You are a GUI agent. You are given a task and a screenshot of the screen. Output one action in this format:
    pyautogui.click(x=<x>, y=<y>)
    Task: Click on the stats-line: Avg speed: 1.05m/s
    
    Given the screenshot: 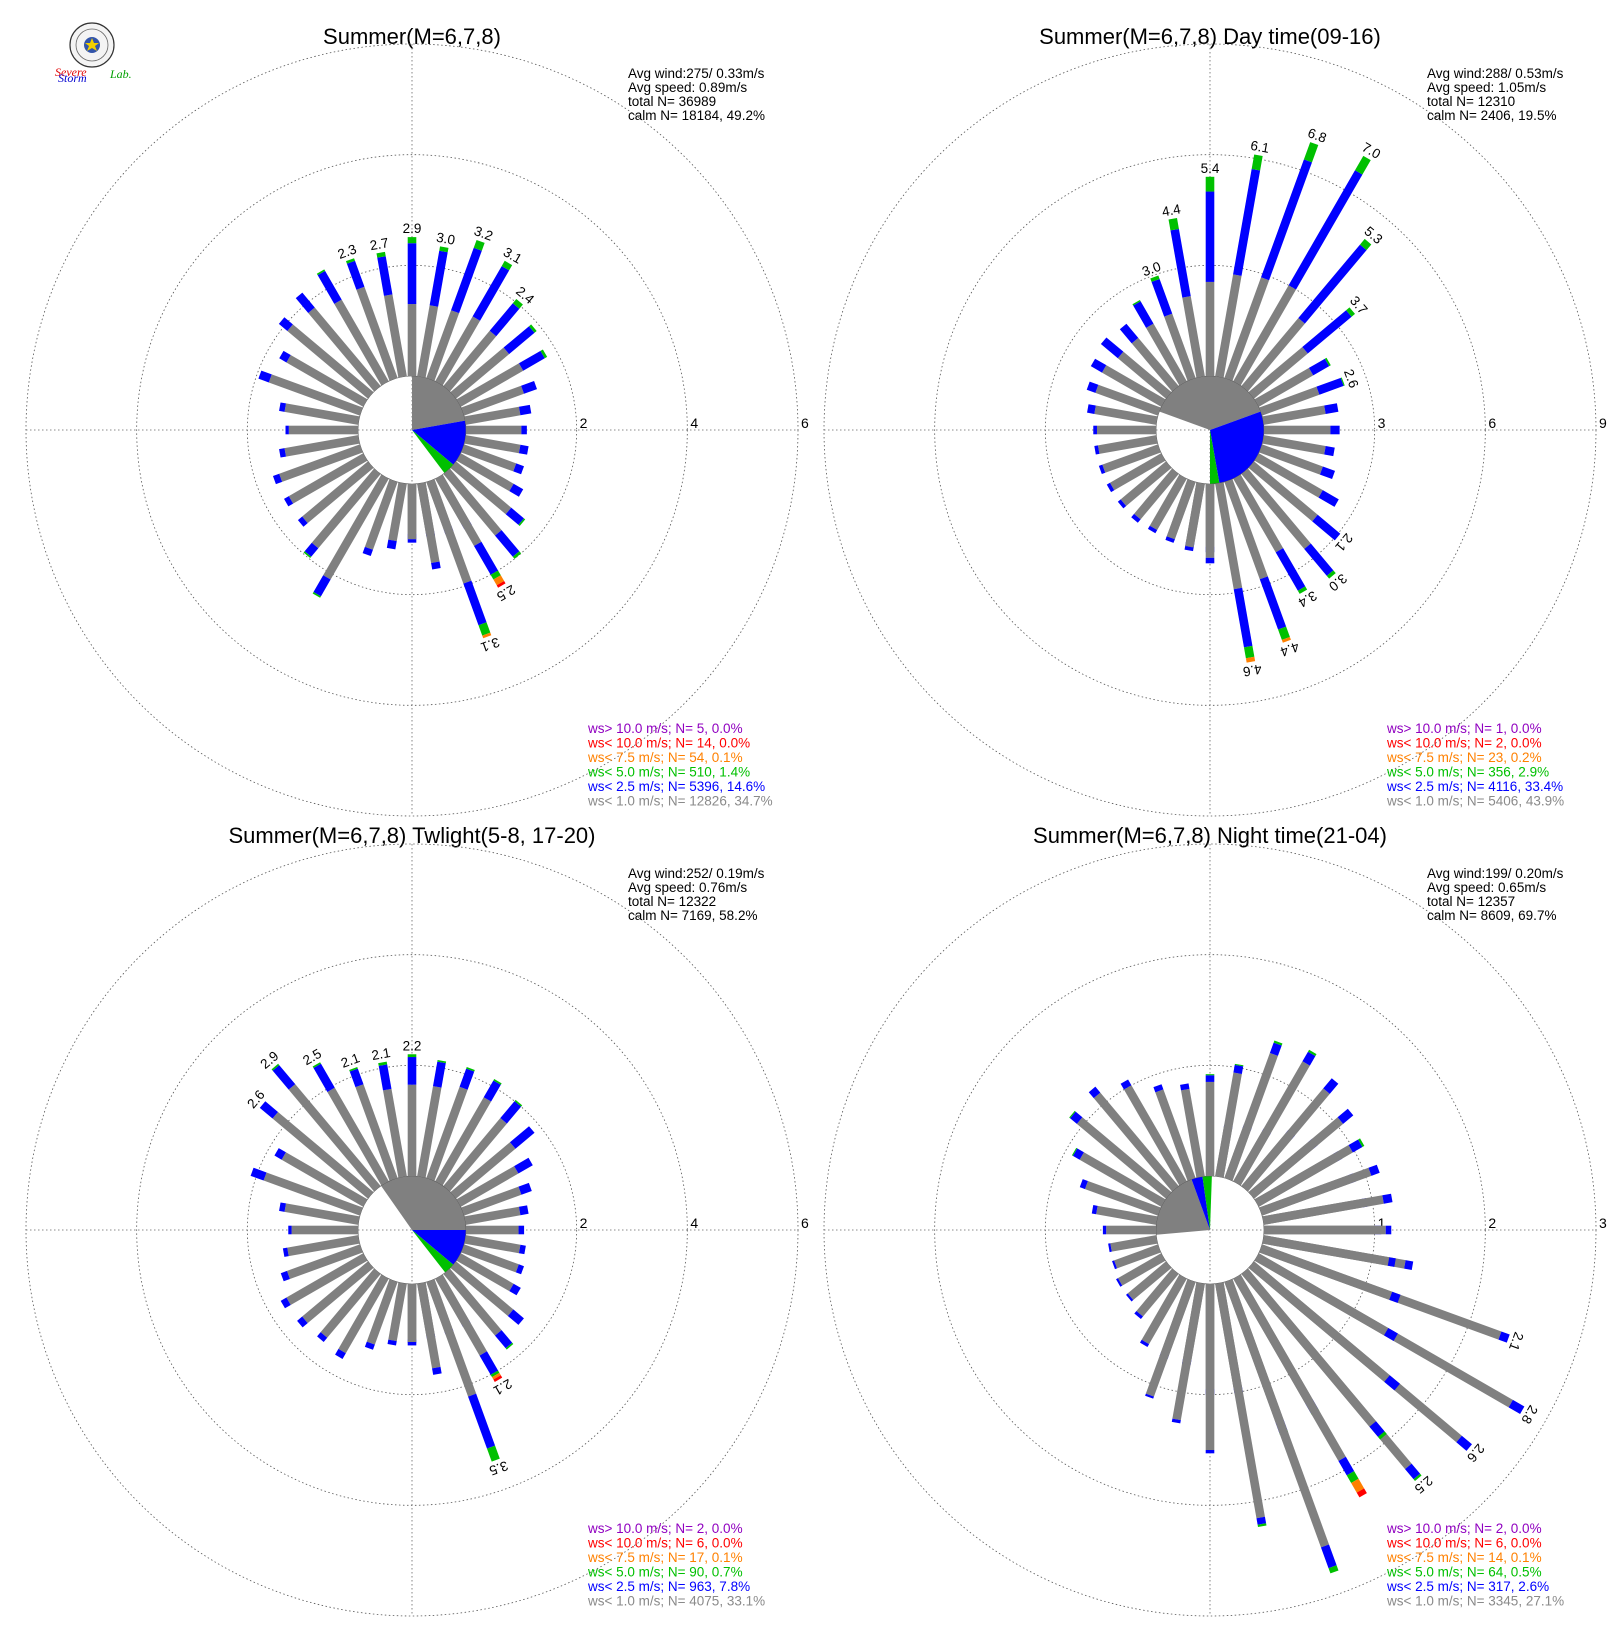 What is the action you would take?
    pyautogui.click(x=1486, y=87)
    